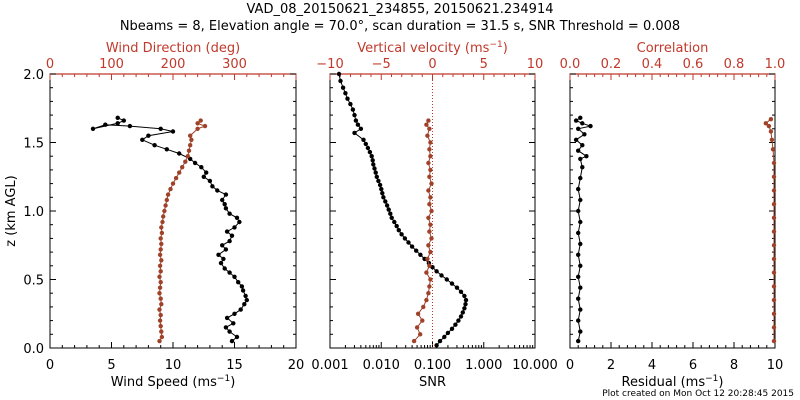  I want to click on x-top-tick-label: −5, so click(381, 64).